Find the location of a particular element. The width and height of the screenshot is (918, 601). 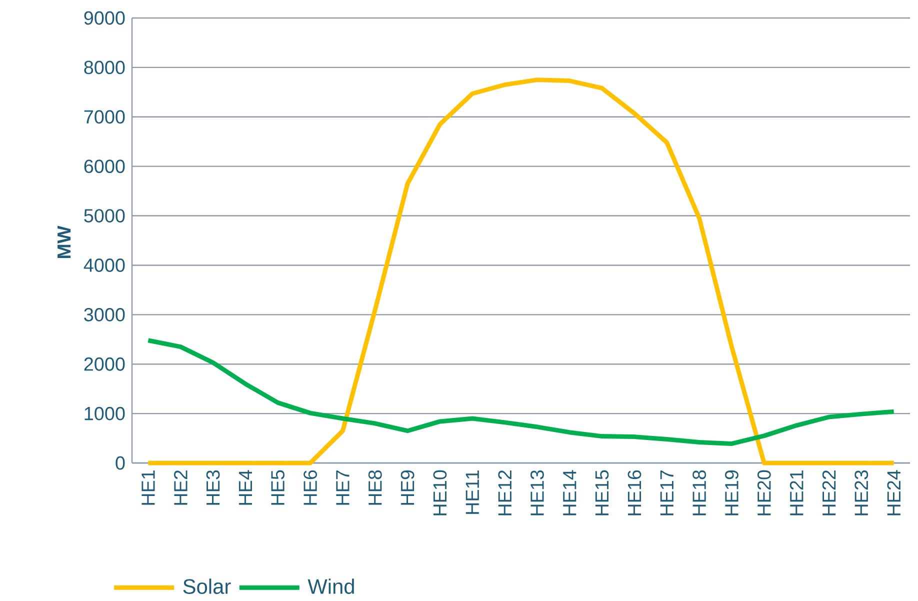

x-tick-label: HE8 is located at coordinates (375, 487).